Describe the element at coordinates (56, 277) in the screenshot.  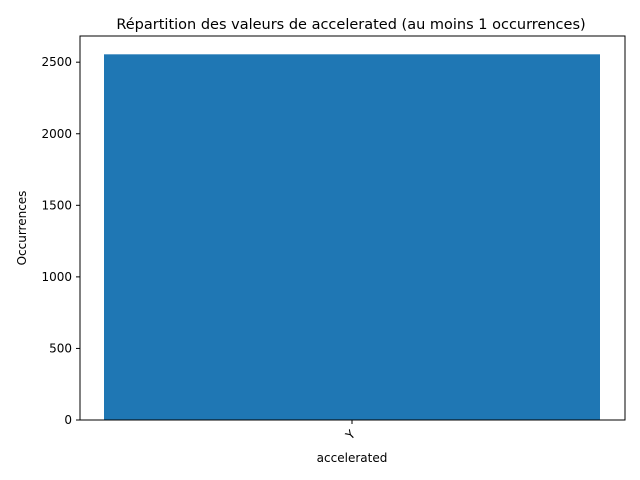
I see `y-tick-label: 1000` at that location.